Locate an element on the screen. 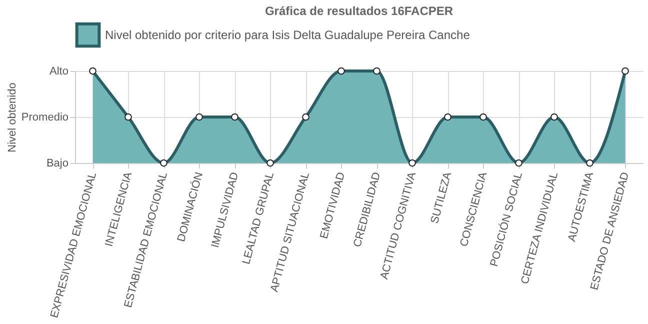 The height and width of the screenshot is (324, 648). chart-title: Gráfica de resultados 16FACPER is located at coordinates (359, 11).